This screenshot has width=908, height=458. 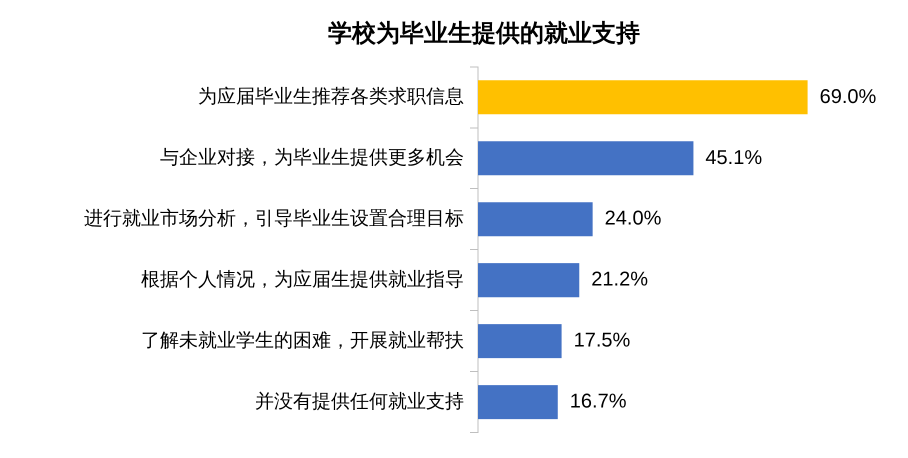 I want to click on data-label: 24.0%, so click(x=633, y=219).